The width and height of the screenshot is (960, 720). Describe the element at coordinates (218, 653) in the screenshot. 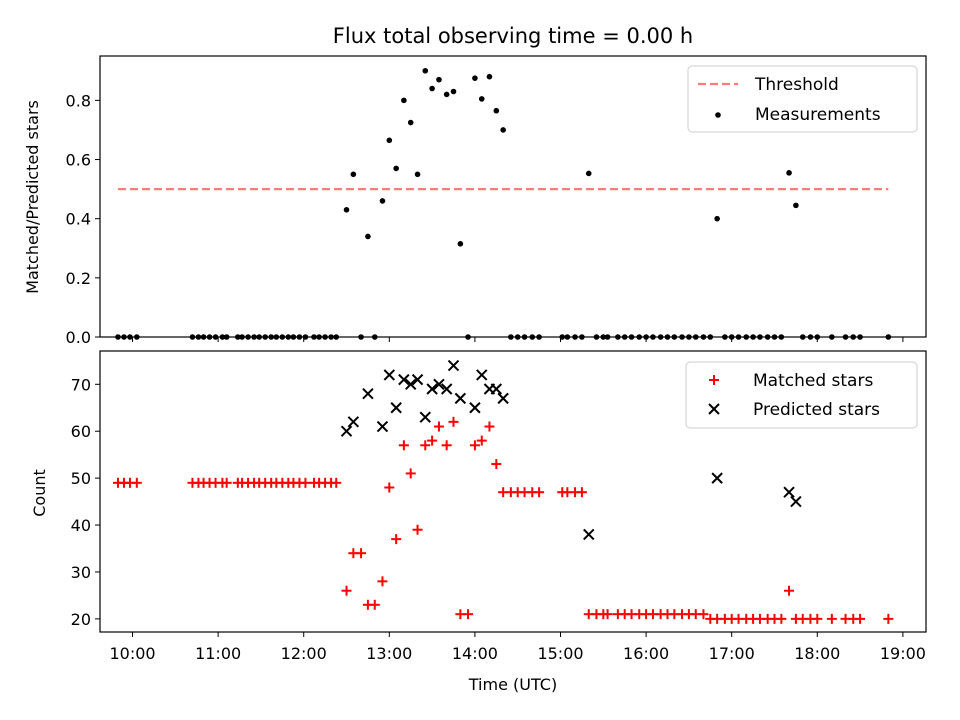

I see `x-tick-label: 11:00` at that location.